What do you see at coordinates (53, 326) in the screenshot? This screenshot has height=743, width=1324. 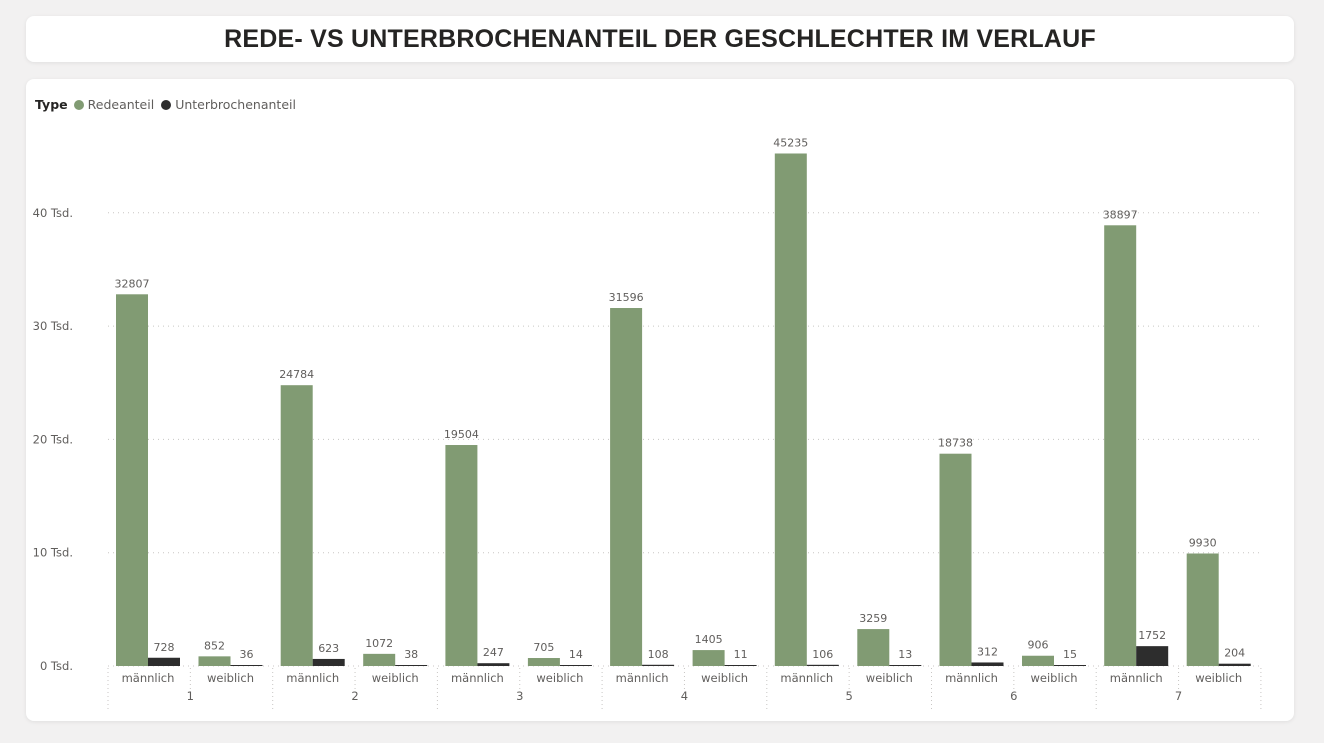 I see `y-tick-label: 30 Tsd.` at bounding box center [53, 326].